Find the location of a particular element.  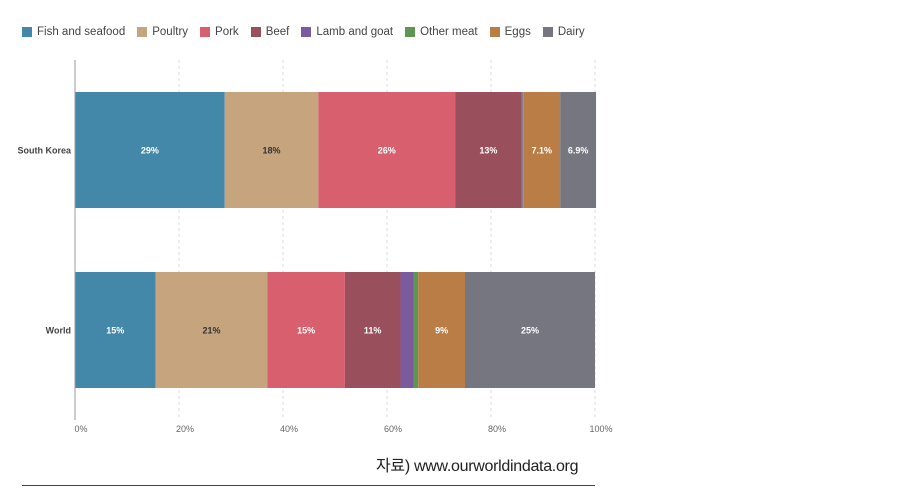

data-label: 9% is located at coordinates (441, 331).